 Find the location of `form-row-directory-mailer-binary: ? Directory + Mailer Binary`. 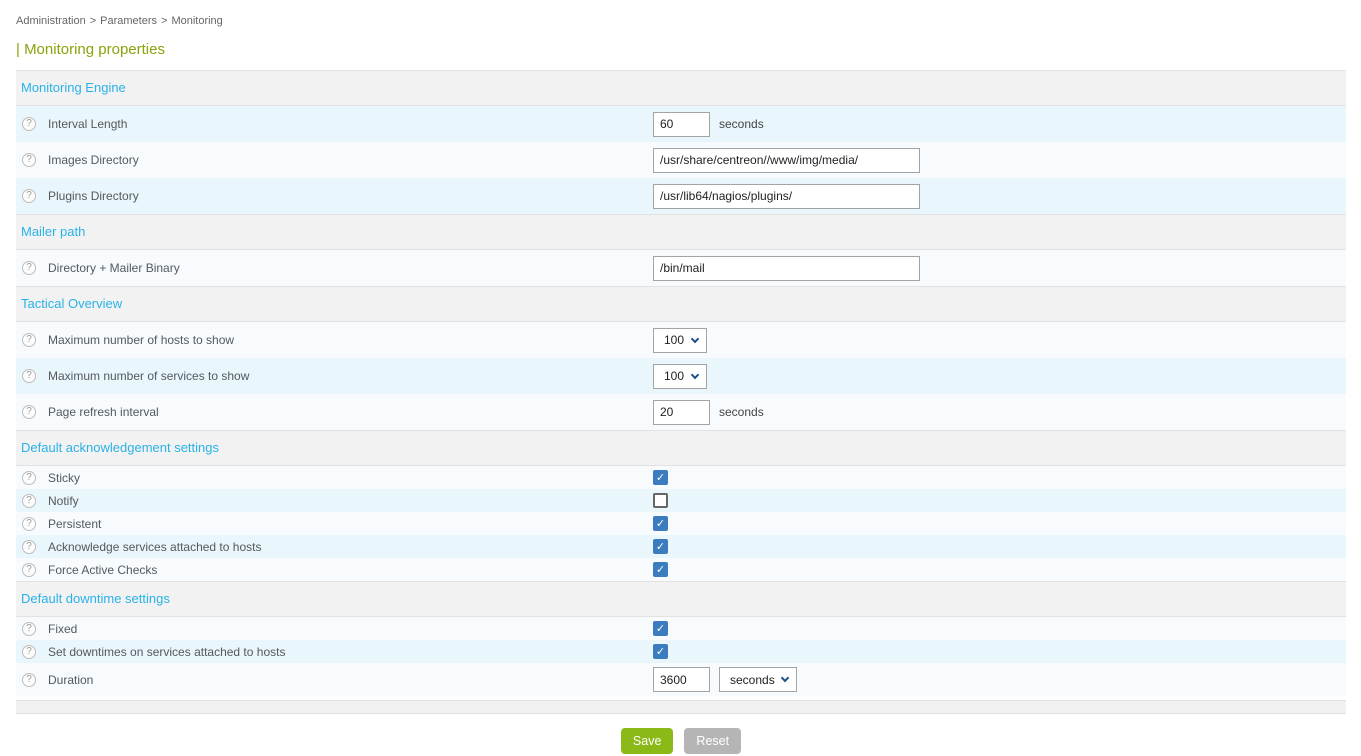

form-row-directory-mailer-binary: ? Directory + Mailer Binary is located at coordinates (681, 268).